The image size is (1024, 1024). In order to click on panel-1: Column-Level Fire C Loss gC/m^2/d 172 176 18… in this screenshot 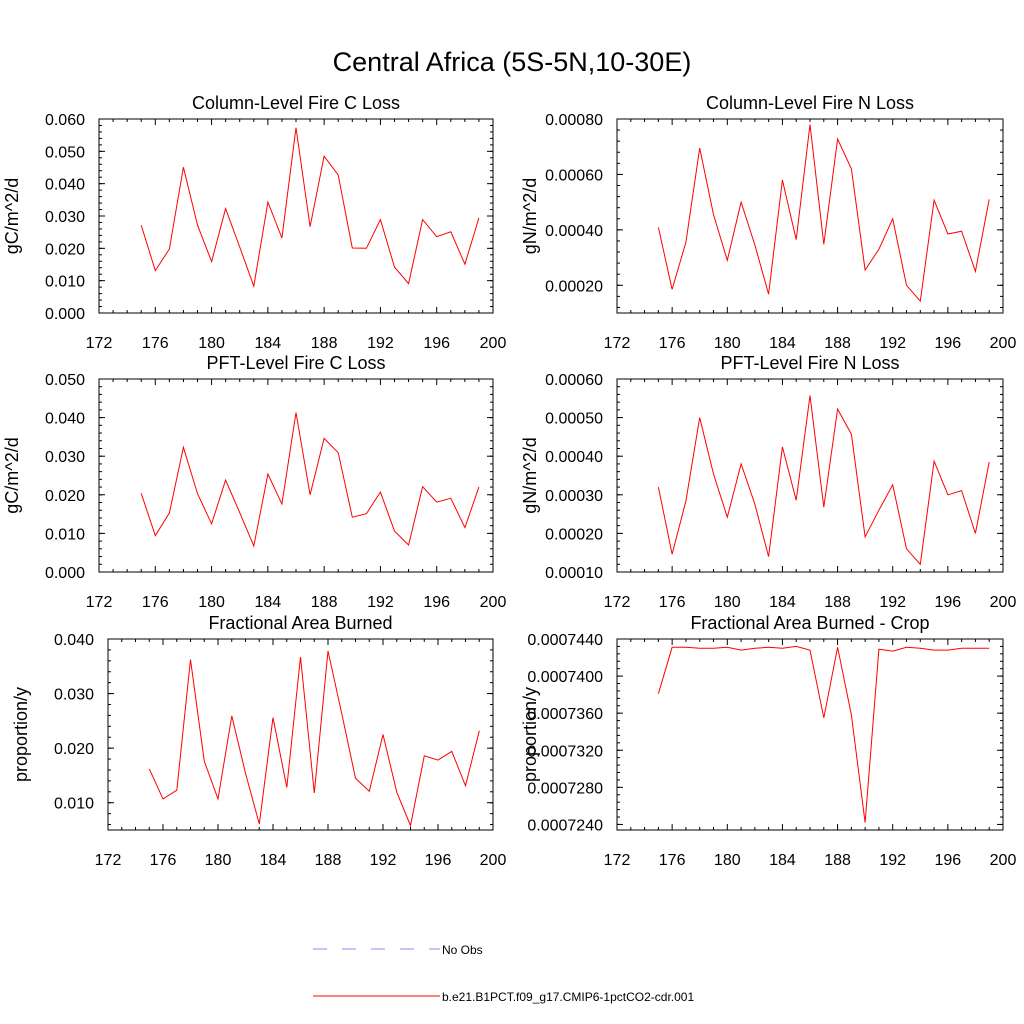, I will do `click(254, 222)`.